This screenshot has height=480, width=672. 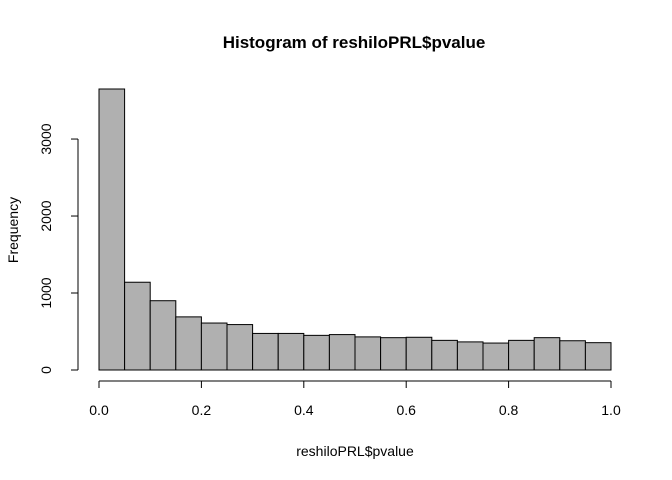 What do you see at coordinates (355, 399) in the screenshot?
I see `x-axis: 0.0 0.2 0.4 0.6 0.8 1.0` at bounding box center [355, 399].